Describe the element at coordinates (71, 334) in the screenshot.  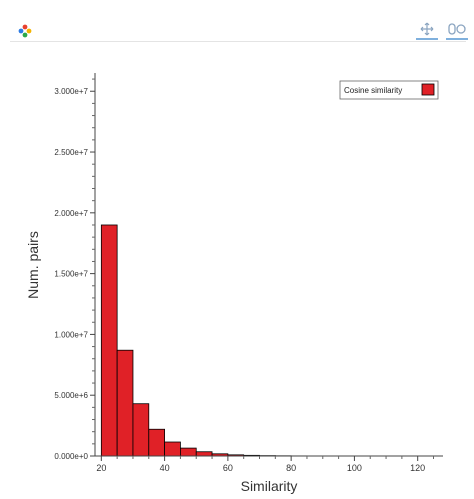
I see `y-tick-label-2: 1.000e+7` at that location.